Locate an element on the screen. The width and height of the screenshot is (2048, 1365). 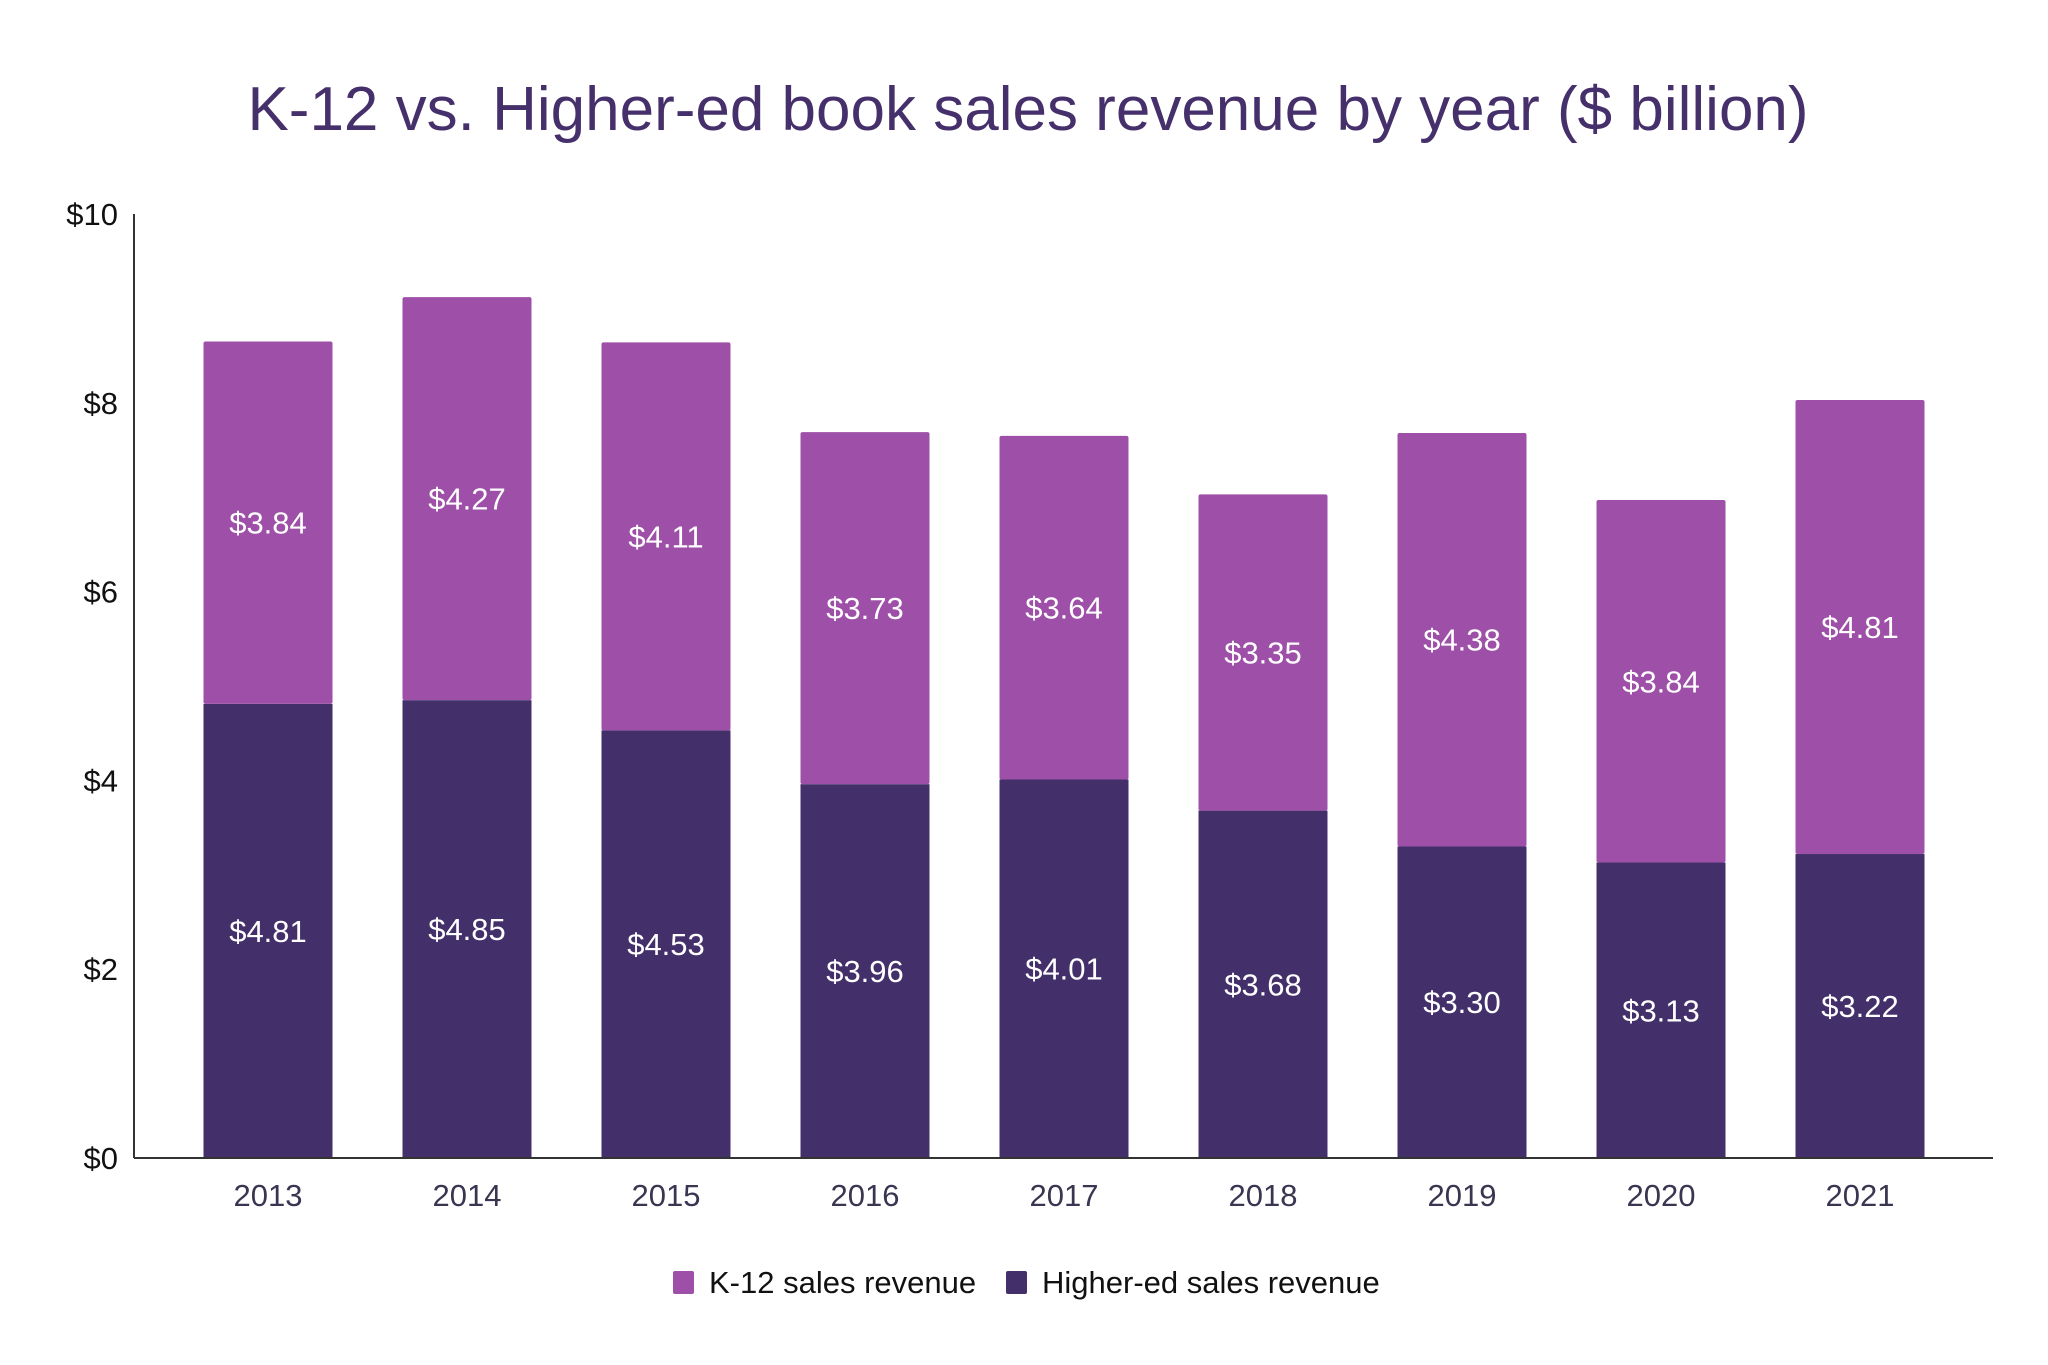
bar-higher-ed-2017 is located at coordinates (1064, 968).